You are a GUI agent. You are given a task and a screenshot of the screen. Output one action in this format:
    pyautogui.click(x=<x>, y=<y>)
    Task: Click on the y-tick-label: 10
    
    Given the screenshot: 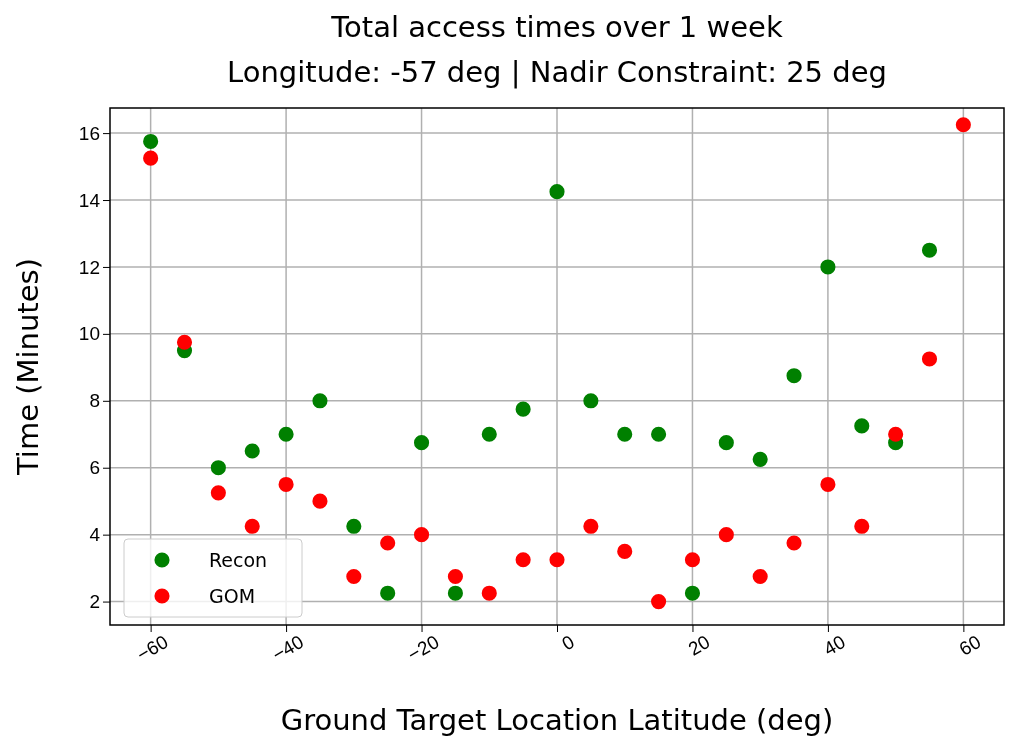 What is the action you would take?
    pyautogui.click(x=89, y=334)
    